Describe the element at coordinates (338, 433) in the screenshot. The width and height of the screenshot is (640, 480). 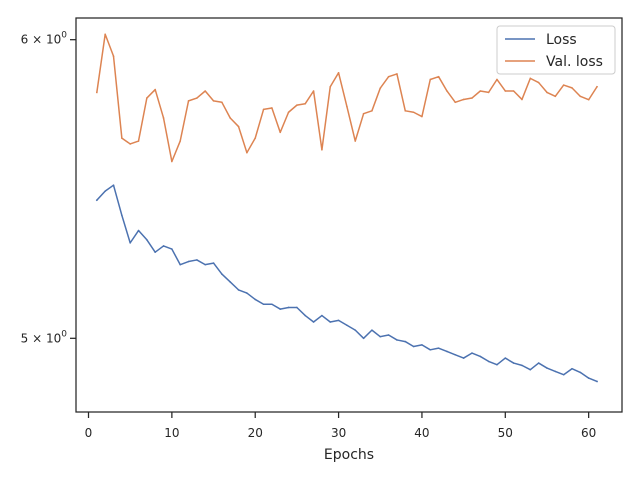
I see `x-tick-label: 30` at that location.